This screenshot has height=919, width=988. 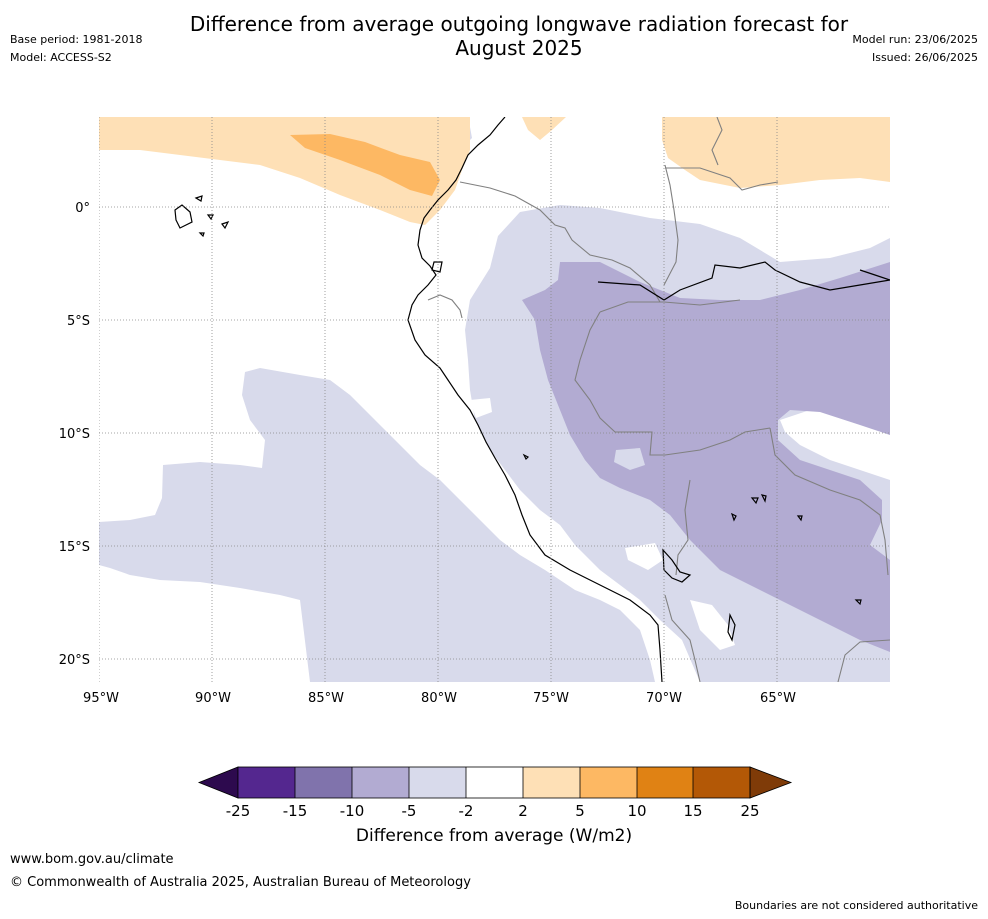 I want to click on lon-label-75w: 75°W, so click(x=551, y=698).